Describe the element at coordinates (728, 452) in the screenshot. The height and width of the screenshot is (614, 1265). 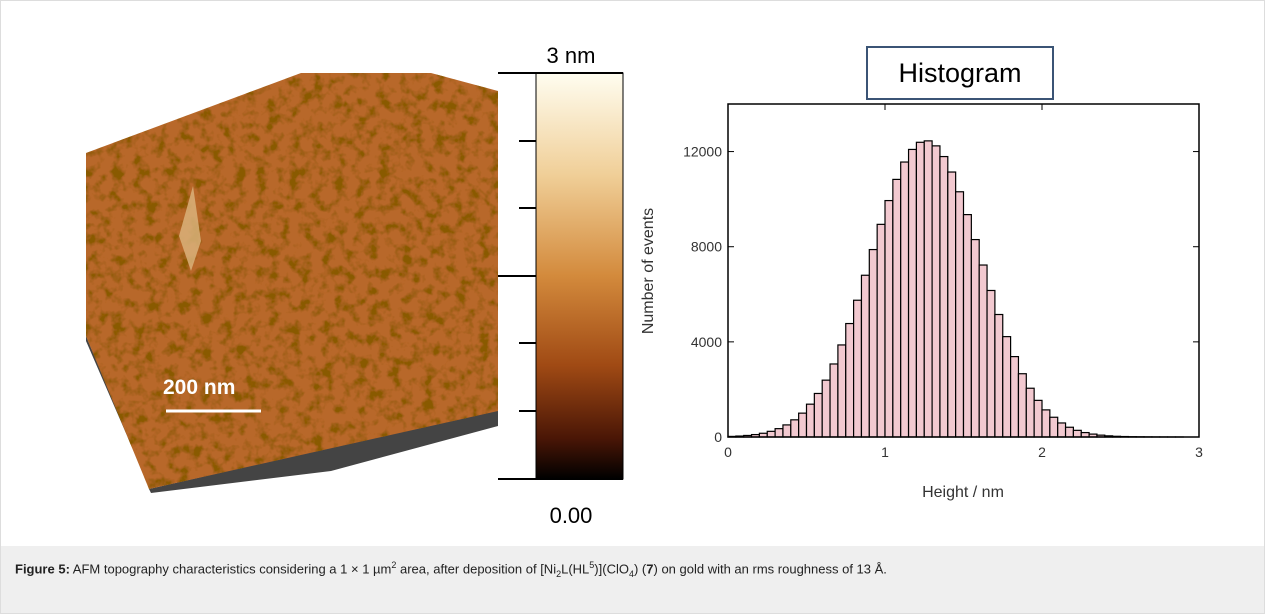
I see `x-tick-label: 0` at that location.